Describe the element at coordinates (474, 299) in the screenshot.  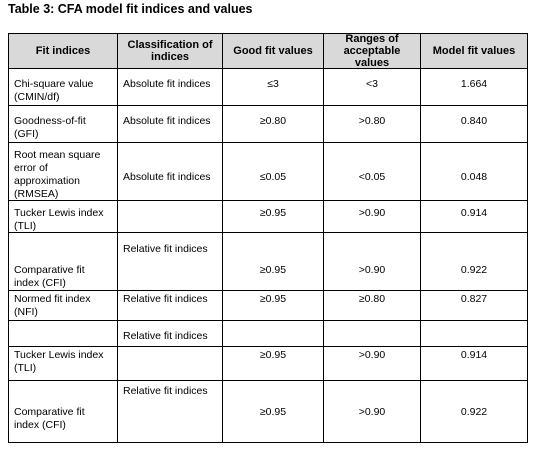
I see `value-text: 0.827` at that location.